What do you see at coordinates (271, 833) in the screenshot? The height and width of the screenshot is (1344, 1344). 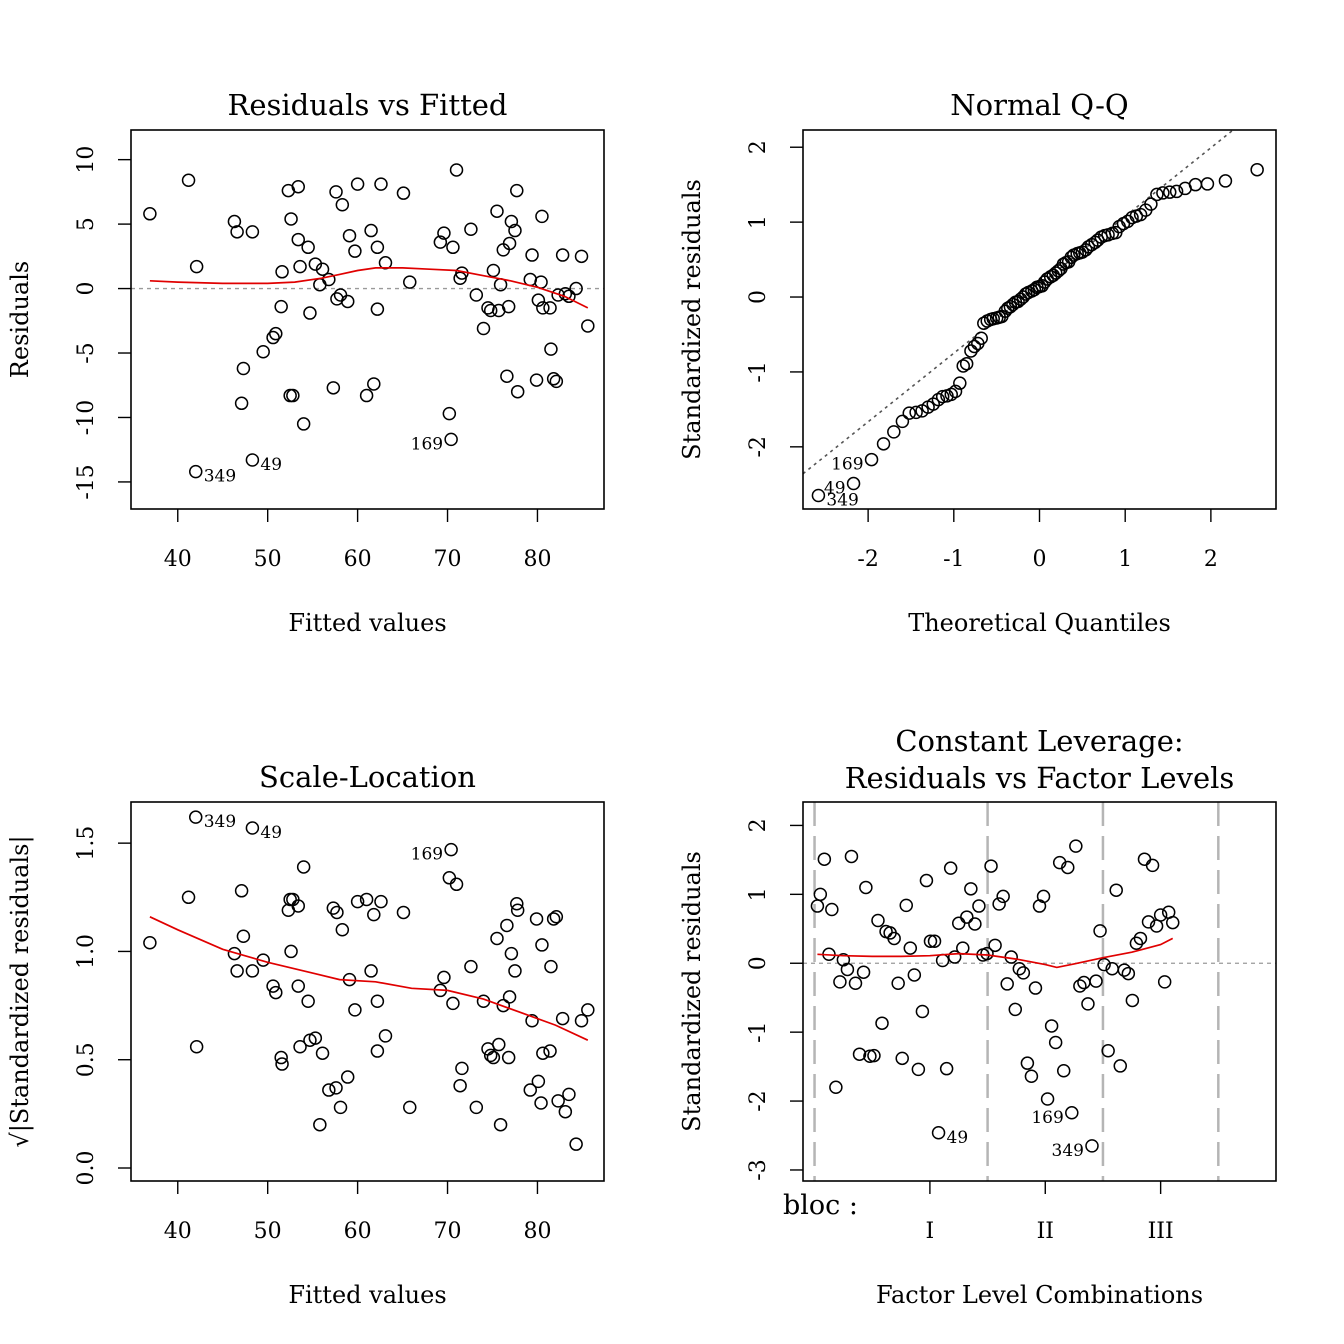 I see `point-label: 49` at bounding box center [271, 833].